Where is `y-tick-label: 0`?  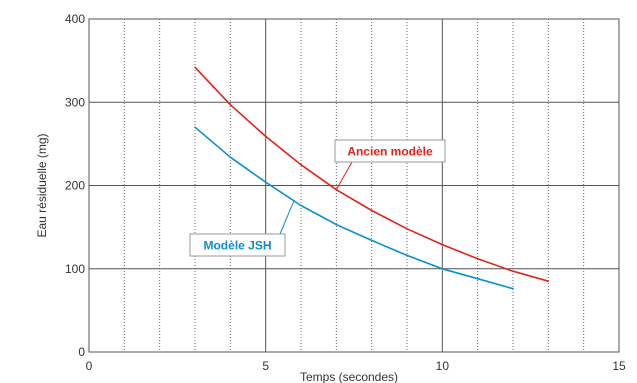
y-tick-label: 0 is located at coordinates (81, 352).